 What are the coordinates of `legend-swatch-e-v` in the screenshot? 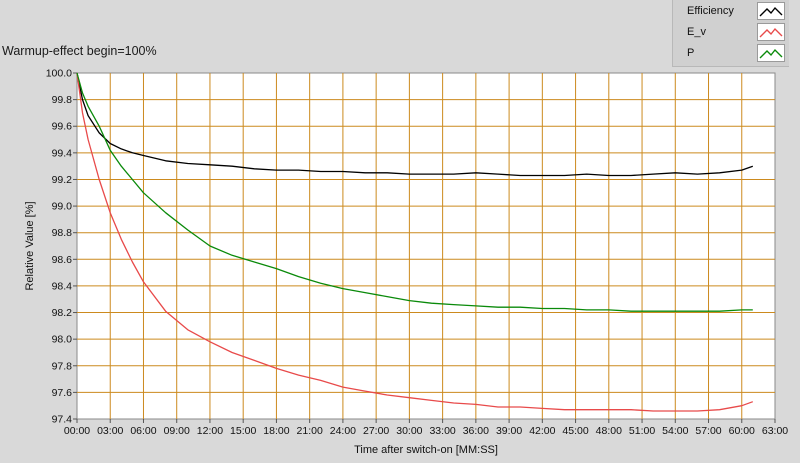 It's located at (771, 32).